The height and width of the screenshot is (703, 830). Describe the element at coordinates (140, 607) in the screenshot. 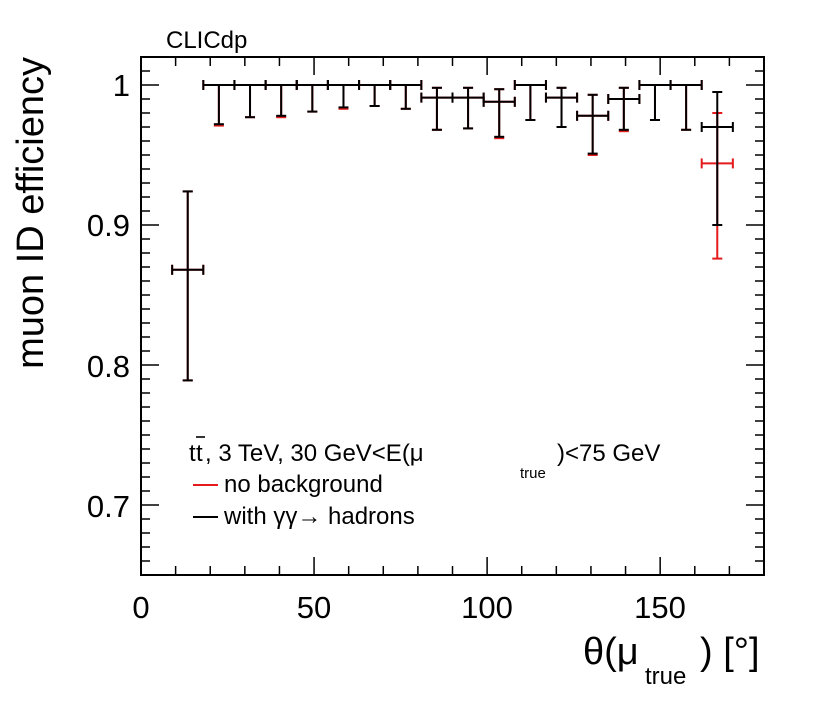

I see `xtick-label-0: 0` at that location.